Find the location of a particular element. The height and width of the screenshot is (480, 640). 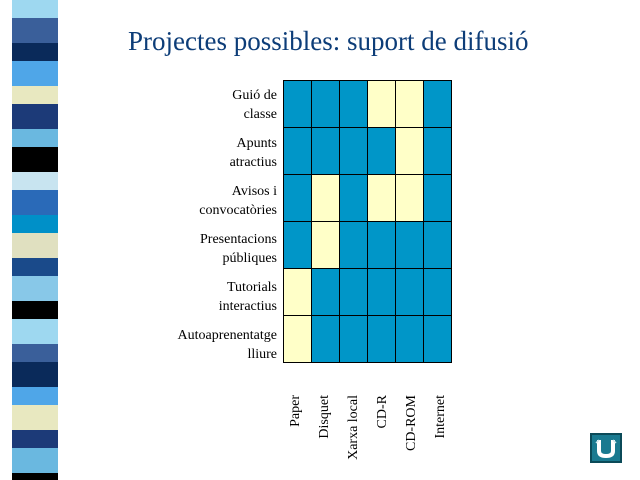

row-label-guio: Guió de classe is located at coordinates (254, 105).